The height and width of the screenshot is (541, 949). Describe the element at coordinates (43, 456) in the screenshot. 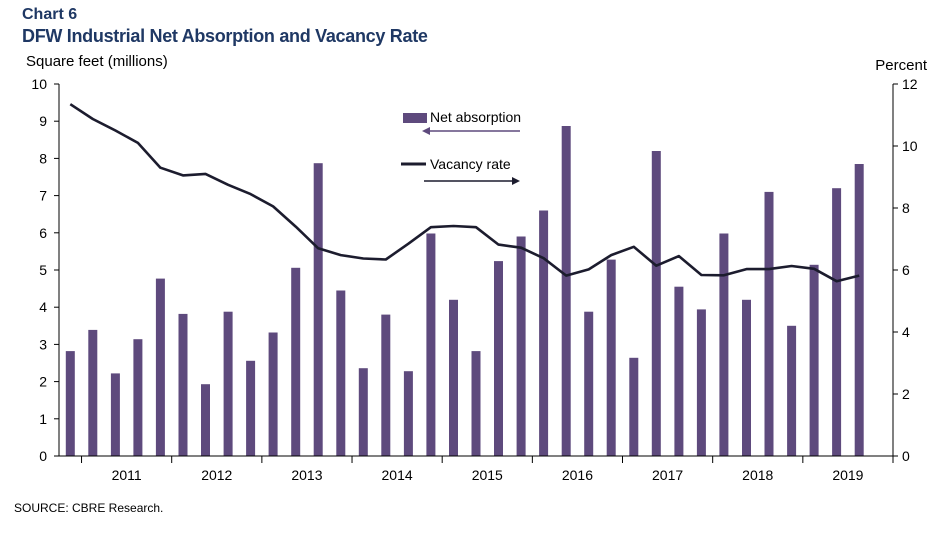

I see `left-tick-label: 0` at that location.